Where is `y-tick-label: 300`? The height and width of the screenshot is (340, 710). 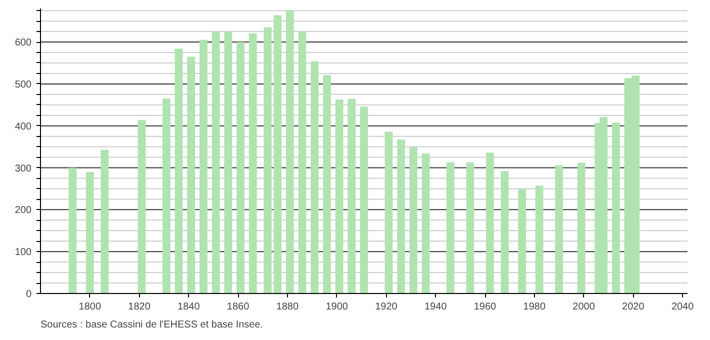
y-tick-label: 300 is located at coordinates (23, 168).